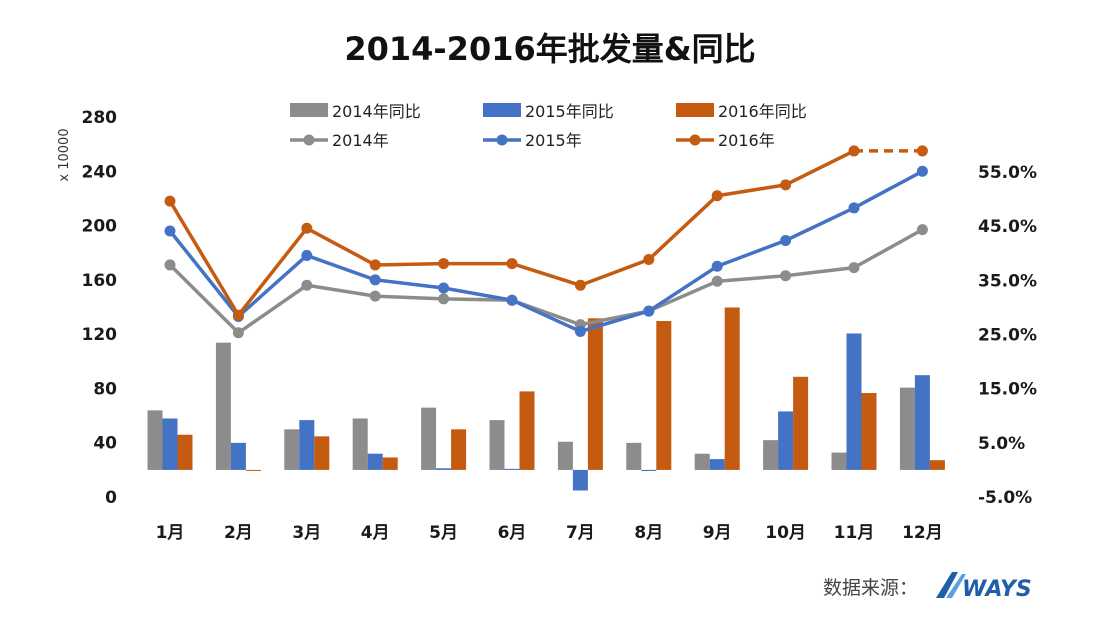  What do you see at coordinates (549, 49) in the screenshot?
I see `chart-title: 2014-2016年批发量&同比` at bounding box center [549, 49].